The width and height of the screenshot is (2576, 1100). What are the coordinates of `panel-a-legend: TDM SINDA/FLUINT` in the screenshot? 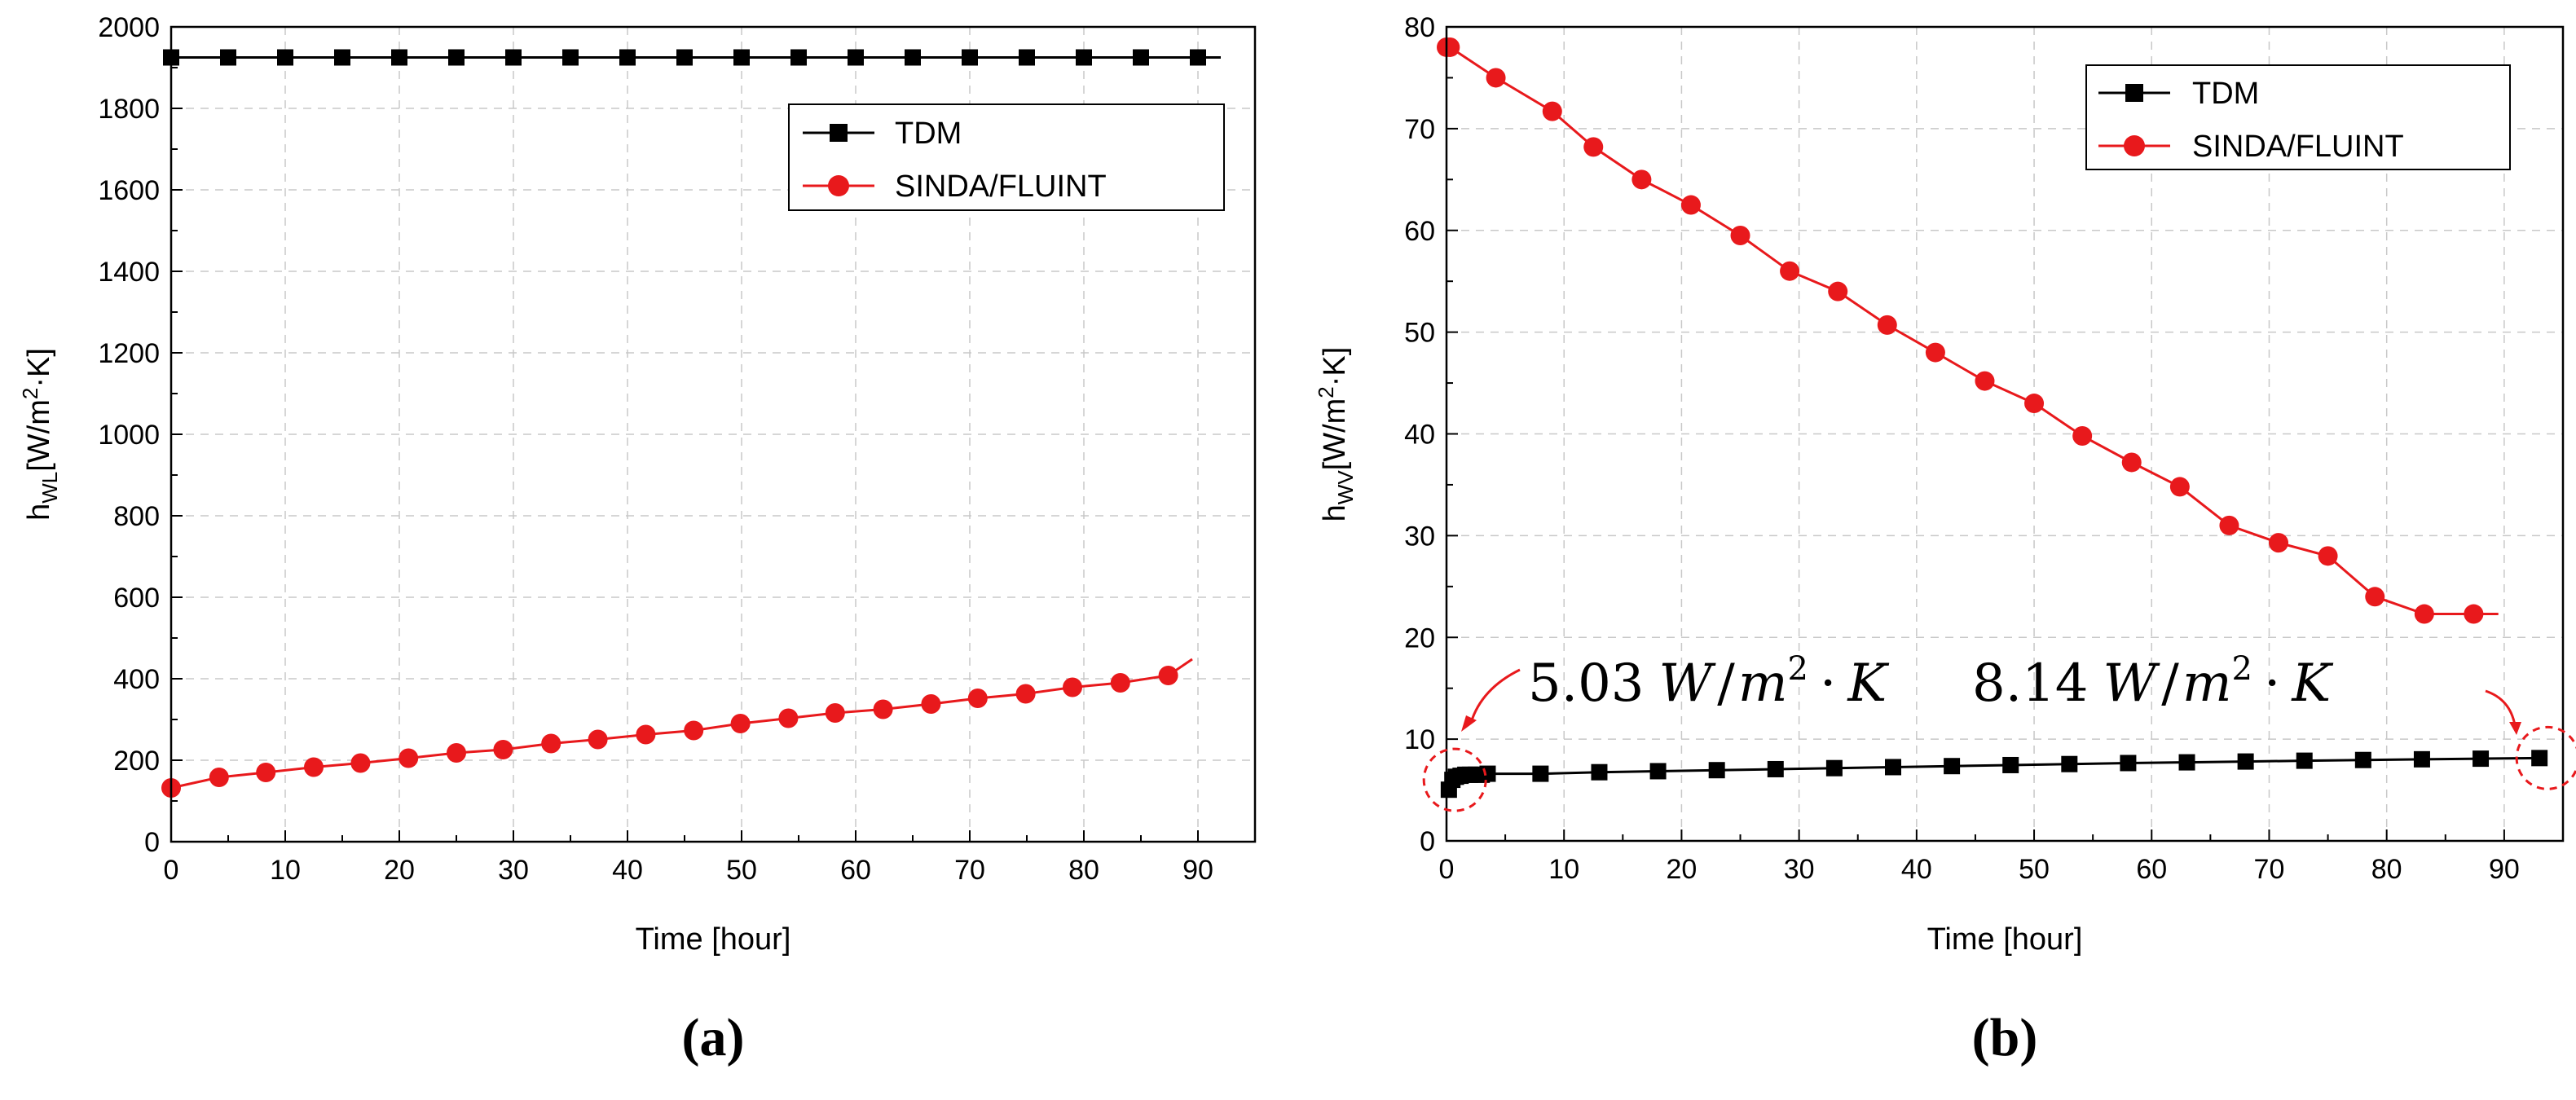 It's located at (1006, 157).